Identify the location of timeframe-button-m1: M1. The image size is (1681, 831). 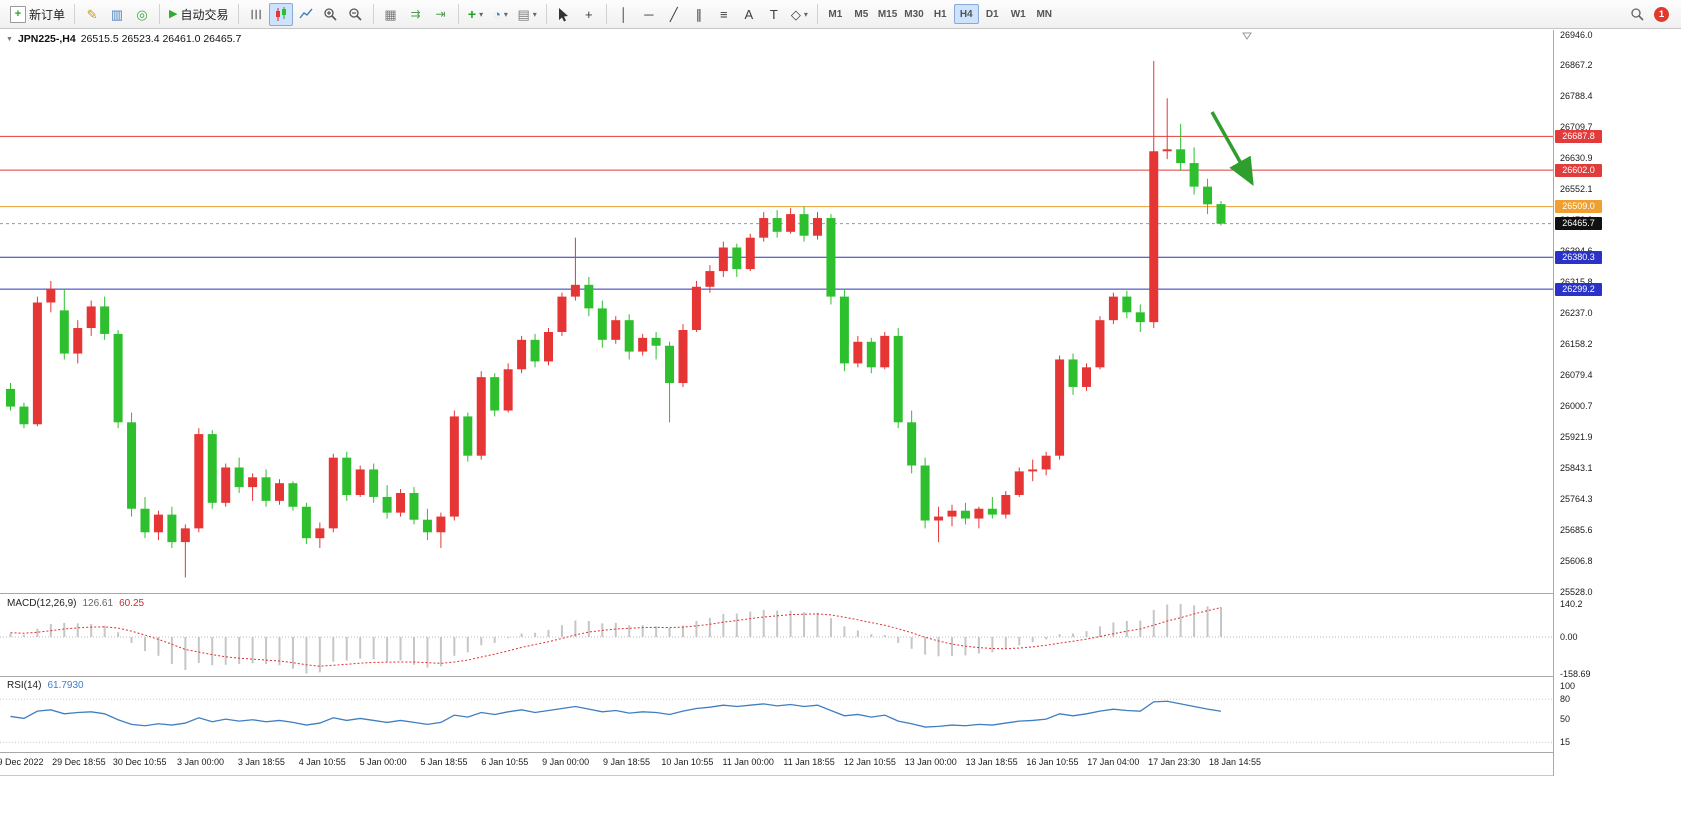
(835, 14).